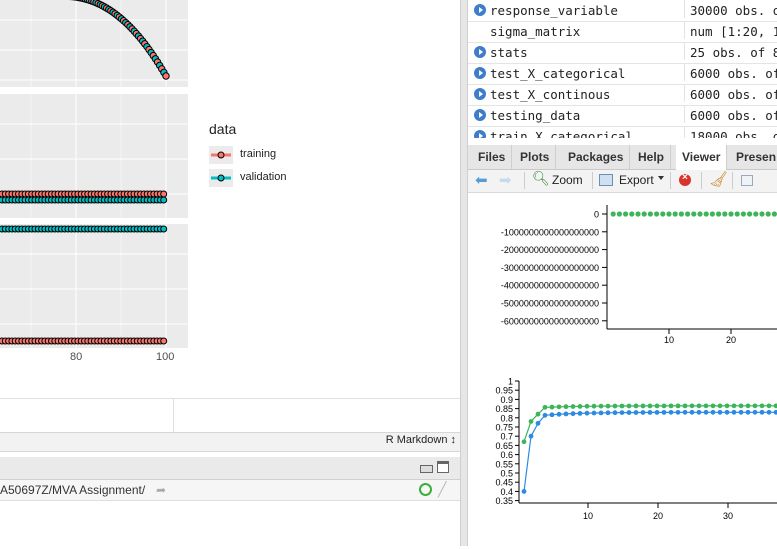 The image size is (777, 549). Describe the element at coordinates (505, 180) in the screenshot. I see `forward-arrow-icon: ➡` at that location.